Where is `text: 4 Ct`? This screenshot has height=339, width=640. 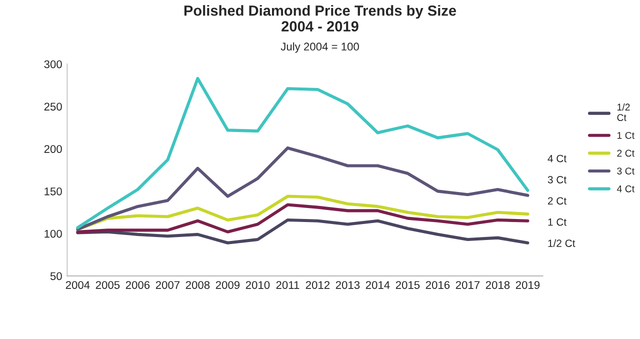
text: 4 Ct is located at coordinates (557, 158).